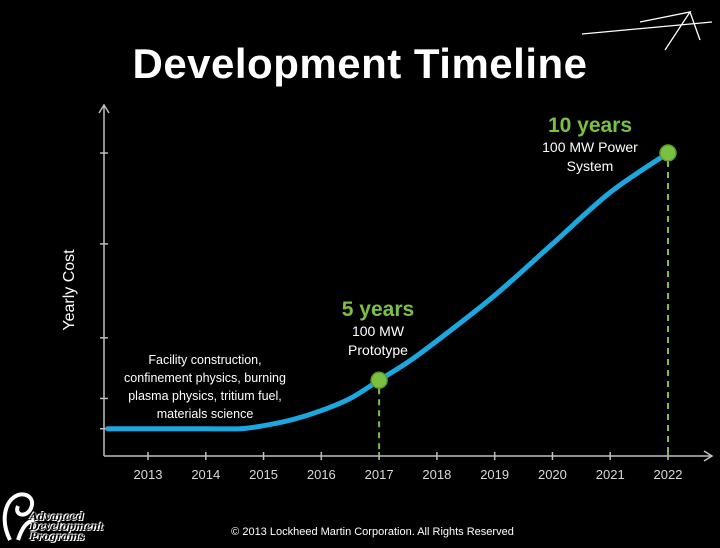 This screenshot has width=720, height=548. I want to click on page-title: Development Timeline, so click(360, 63).